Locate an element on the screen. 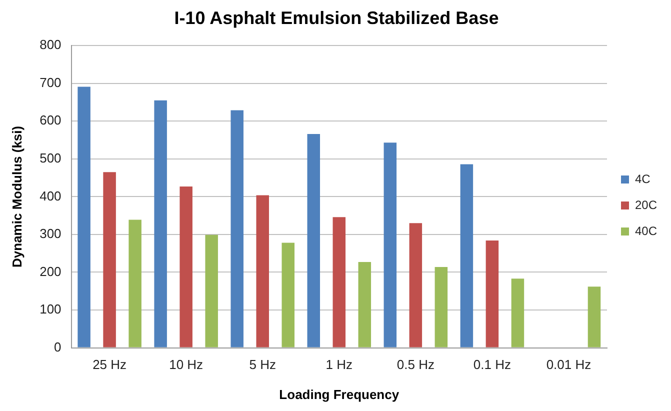 This screenshot has width=671, height=411. x-tick-label: 0.5 Hz is located at coordinates (415, 364).